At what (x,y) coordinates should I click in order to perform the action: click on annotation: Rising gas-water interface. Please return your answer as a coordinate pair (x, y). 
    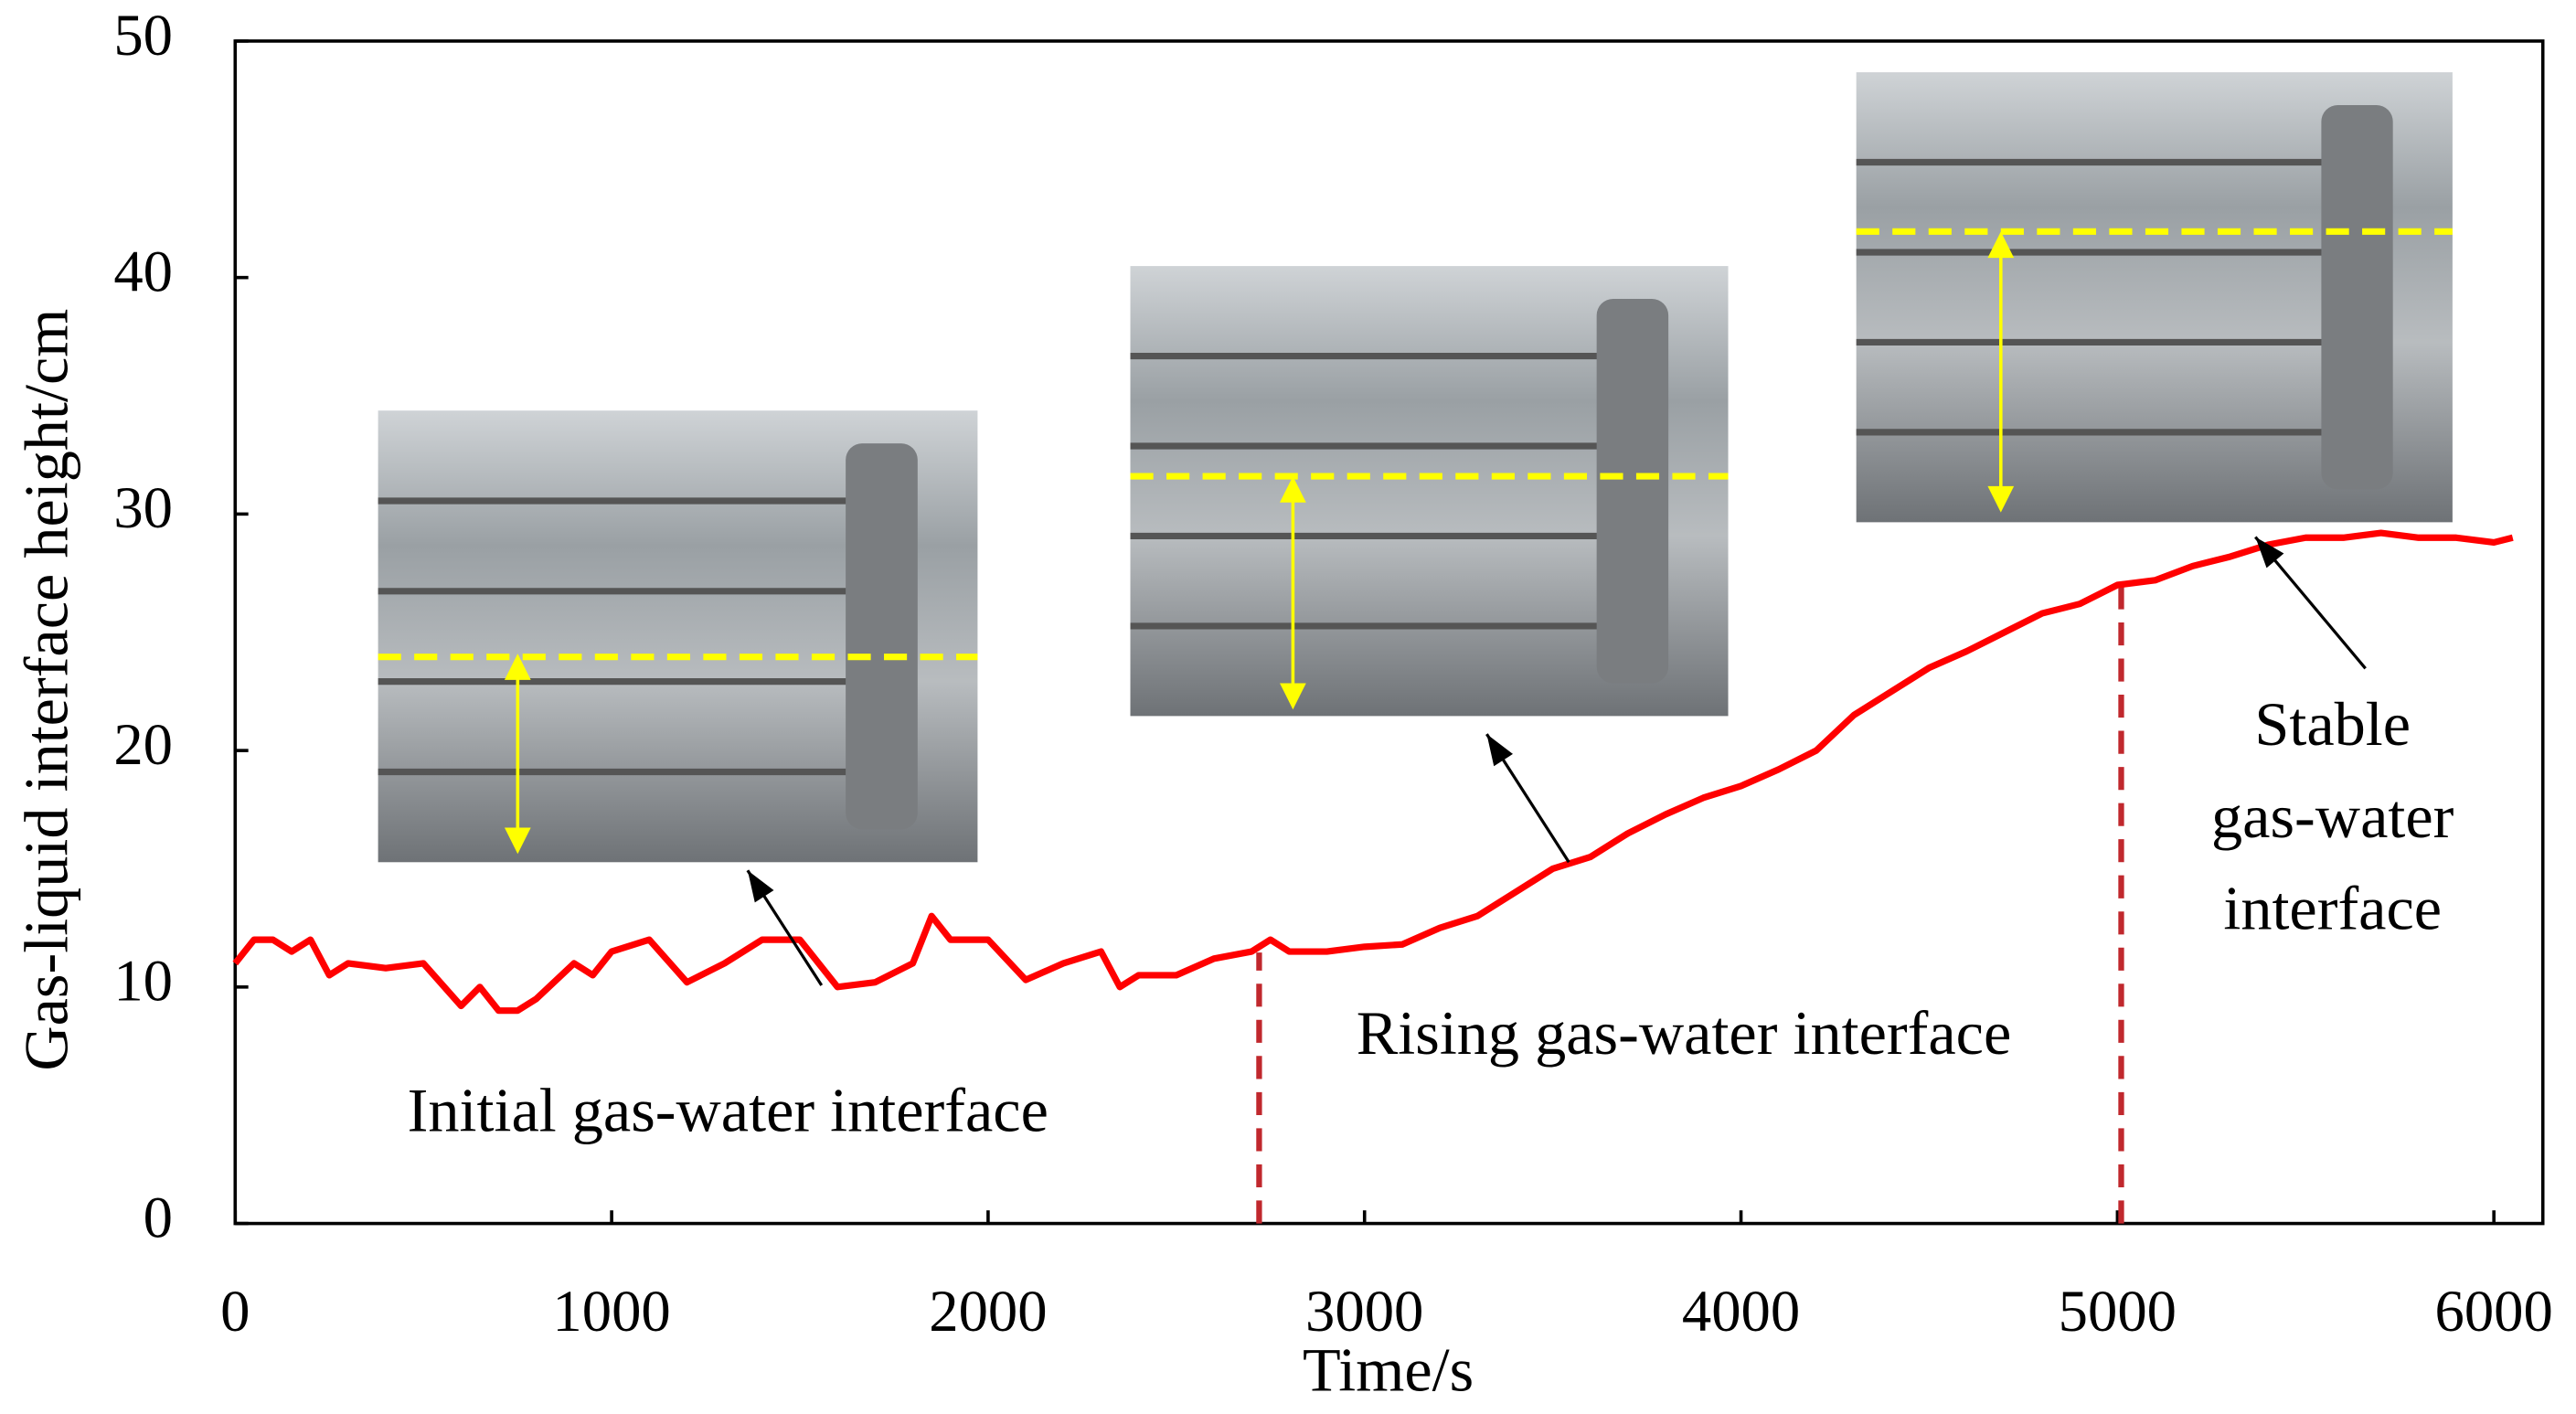
    Looking at the image, I should click on (1684, 1033).